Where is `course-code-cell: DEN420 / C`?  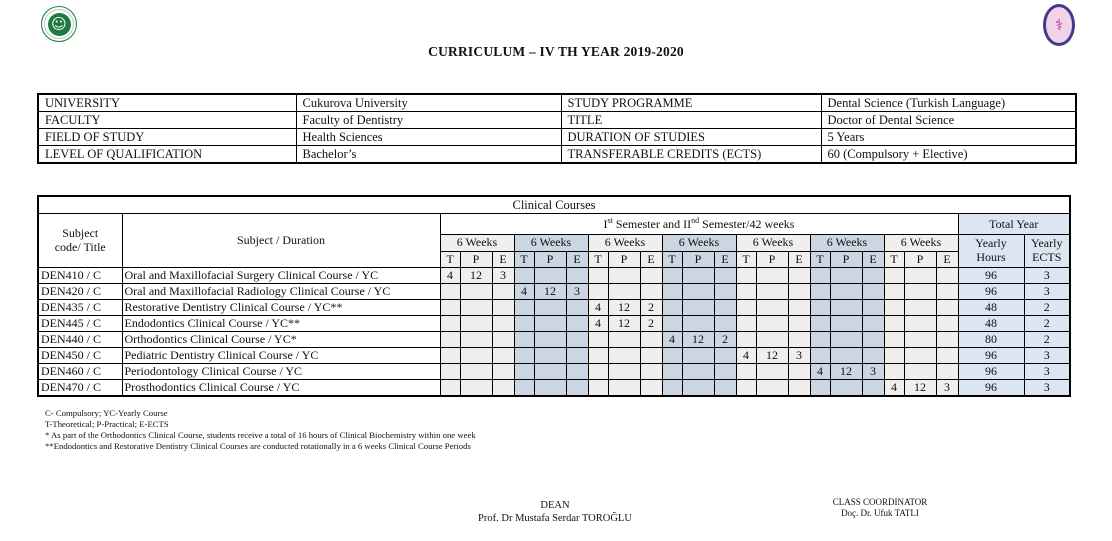
course-code-cell: DEN420 / C is located at coordinates (80, 291).